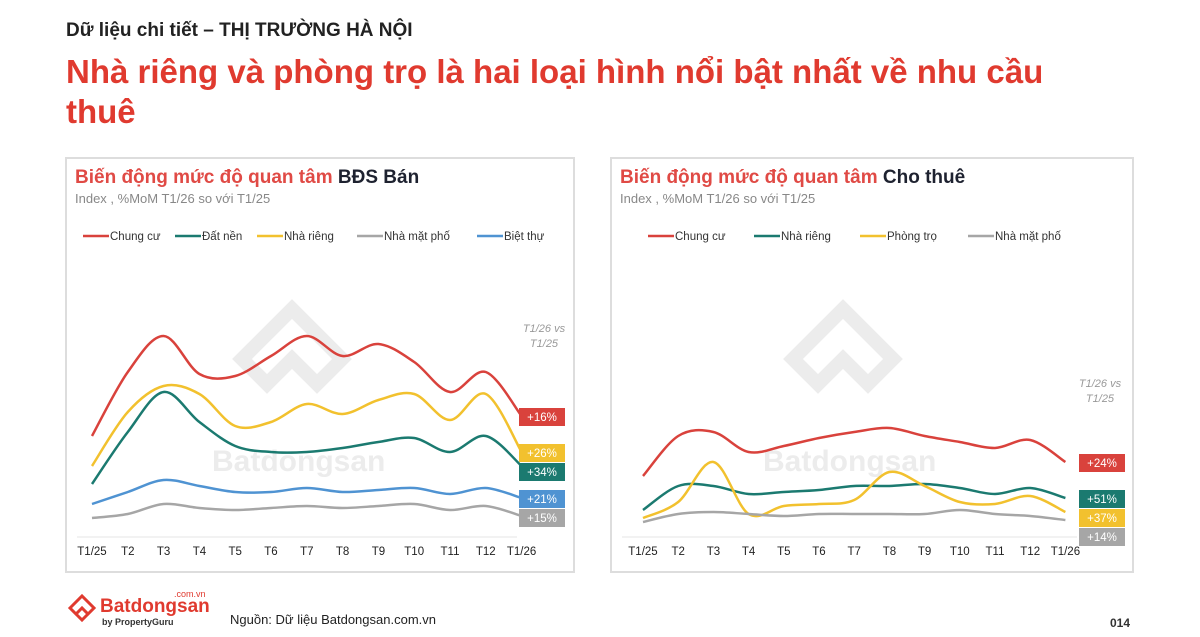  What do you see at coordinates (247, 177) in the screenshot?
I see `chart-title: Biến động mức độ quan tâm BĐS Bán` at bounding box center [247, 177].